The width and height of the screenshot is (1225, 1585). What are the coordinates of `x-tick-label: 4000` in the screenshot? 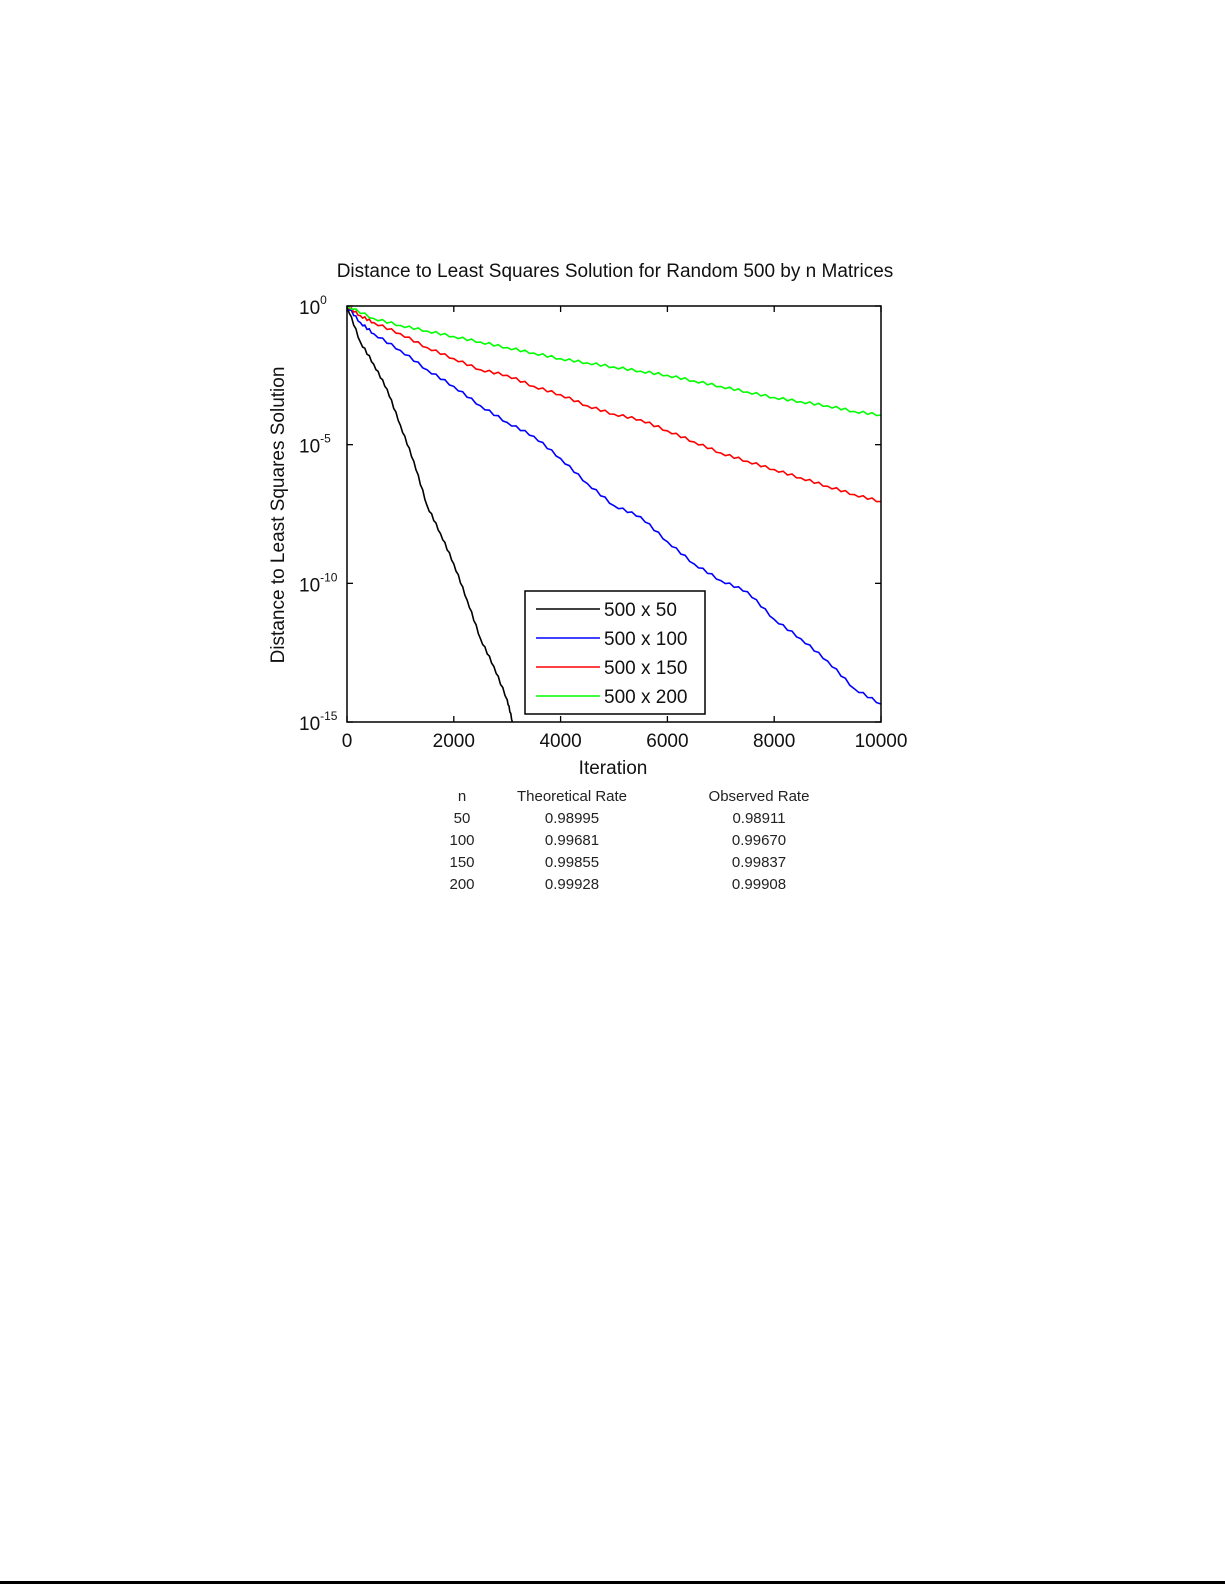 It's located at (560, 741).